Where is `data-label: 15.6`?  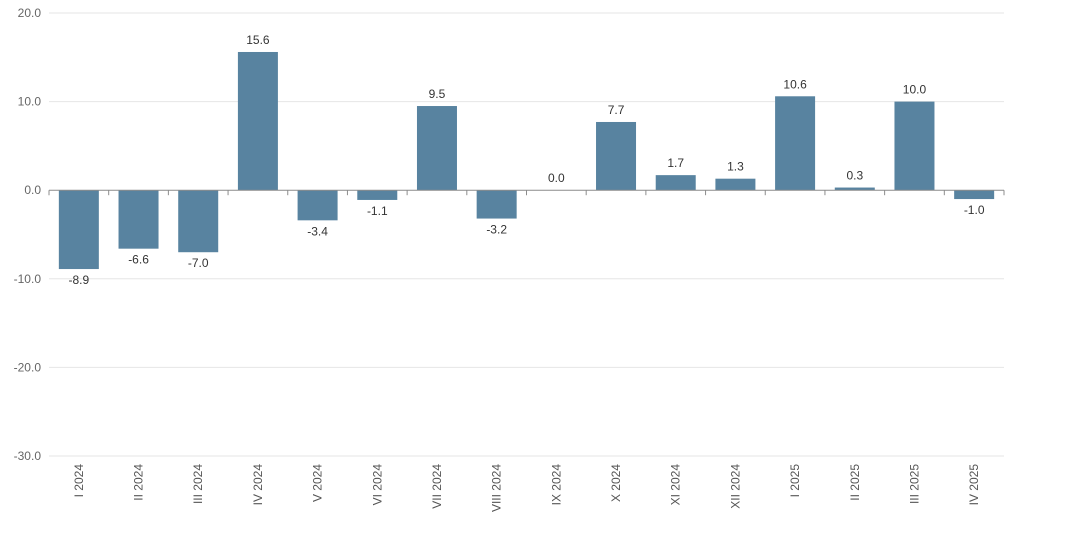
data-label: 15.6 is located at coordinates (258, 40).